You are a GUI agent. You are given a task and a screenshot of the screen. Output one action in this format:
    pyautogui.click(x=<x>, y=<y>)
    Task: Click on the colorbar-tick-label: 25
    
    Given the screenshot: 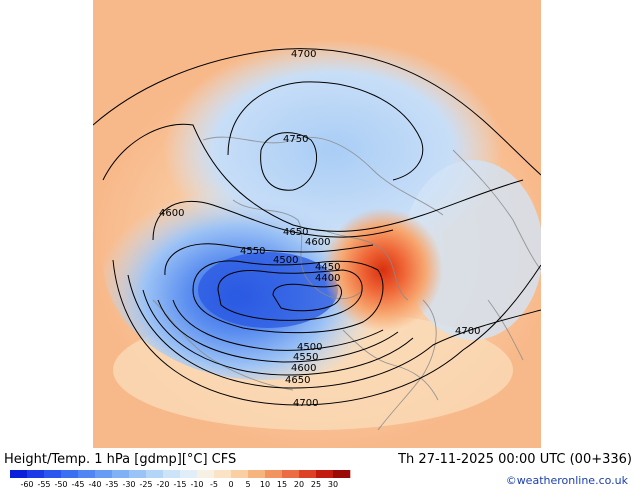 What is the action you would take?
    pyautogui.click(x=316, y=484)
    